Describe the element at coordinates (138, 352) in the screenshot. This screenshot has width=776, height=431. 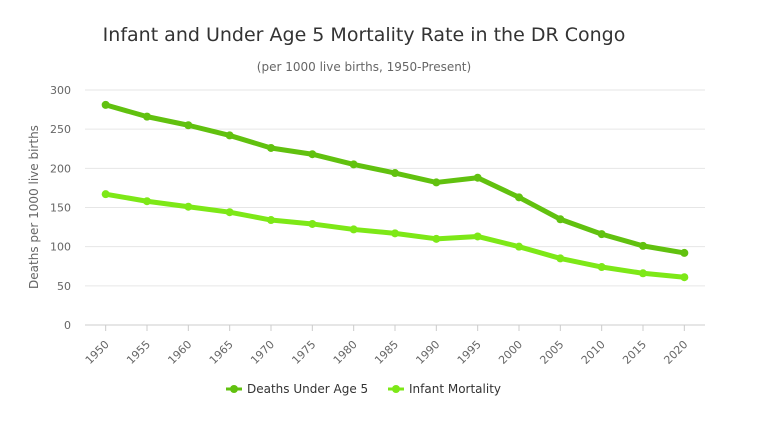
I see `x-tick-label: 1955` at that location.